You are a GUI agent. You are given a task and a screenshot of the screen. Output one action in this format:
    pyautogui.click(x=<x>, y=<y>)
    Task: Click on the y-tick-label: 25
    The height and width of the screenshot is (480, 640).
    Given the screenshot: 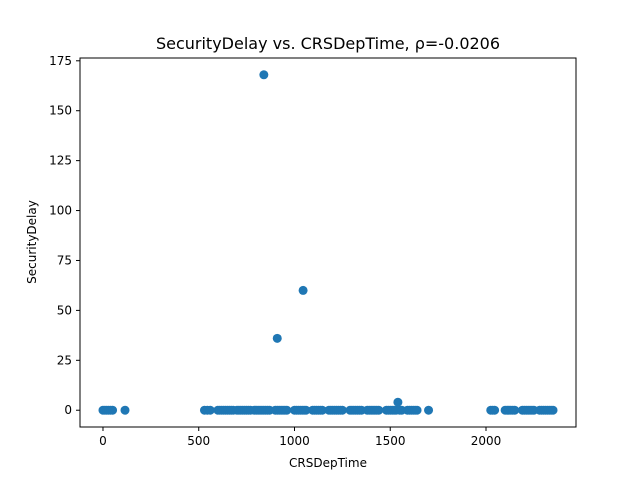 What is the action you would take?
    pyautogui.click(x=64, y=360)
    